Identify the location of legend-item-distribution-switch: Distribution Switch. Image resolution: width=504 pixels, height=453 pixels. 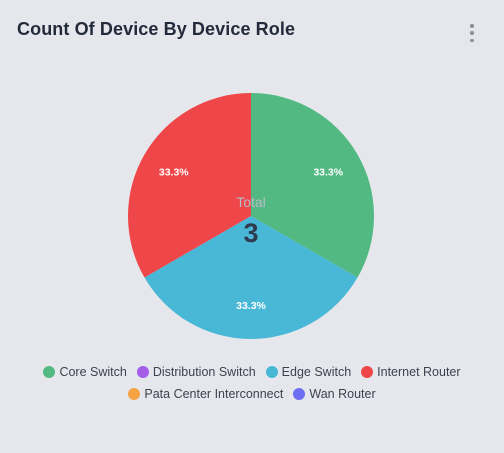
(196, 372).